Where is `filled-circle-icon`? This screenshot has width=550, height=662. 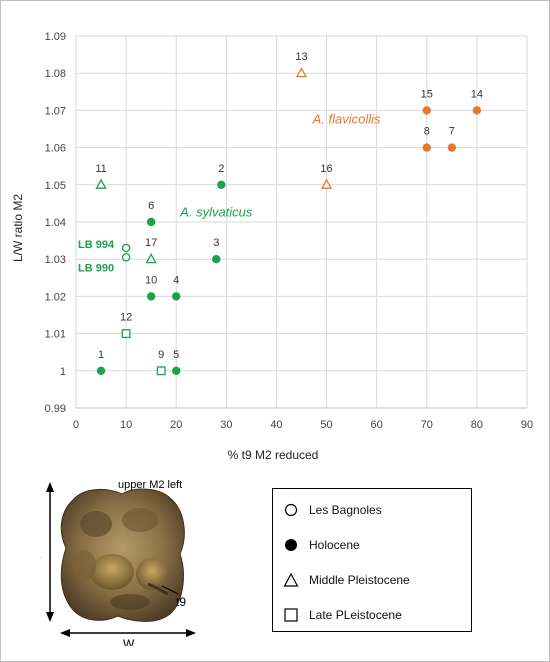 filled-circle-icon is located at coordinates (291, 545).